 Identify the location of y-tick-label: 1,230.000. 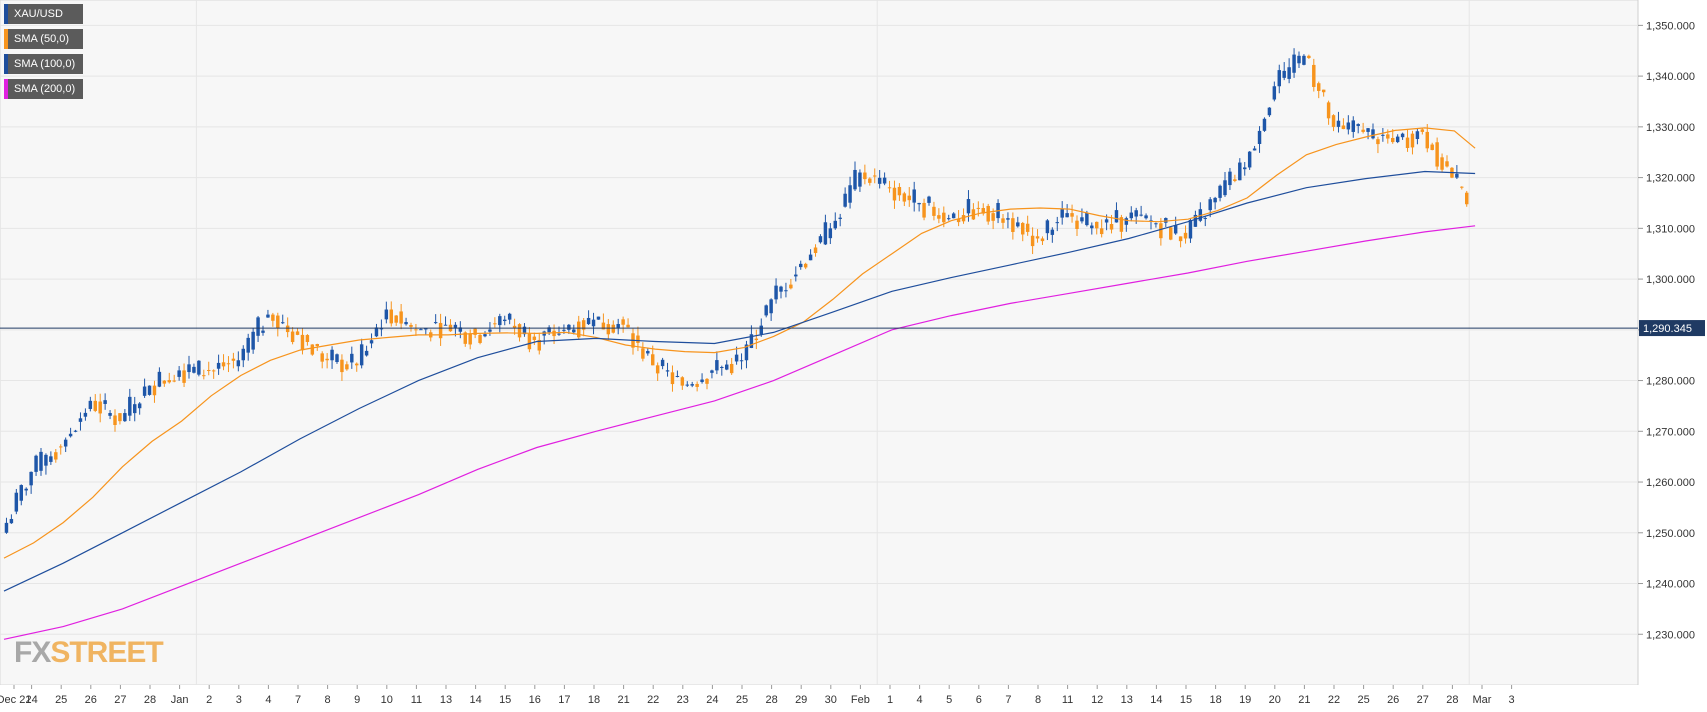
(1670, 635).